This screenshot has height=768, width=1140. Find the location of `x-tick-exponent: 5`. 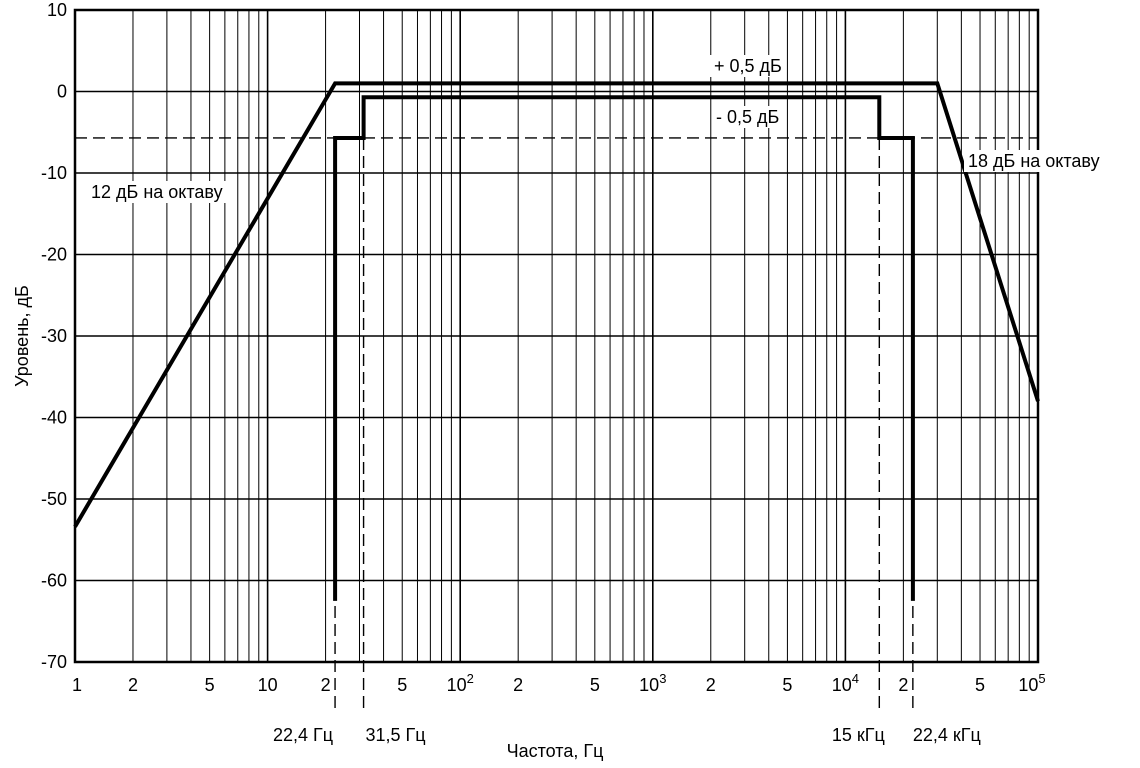

x-tick-exponent: 5 is located at coordinates (1041, 678).